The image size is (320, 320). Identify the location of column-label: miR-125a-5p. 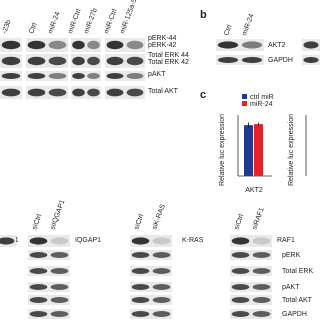
(129, 17).